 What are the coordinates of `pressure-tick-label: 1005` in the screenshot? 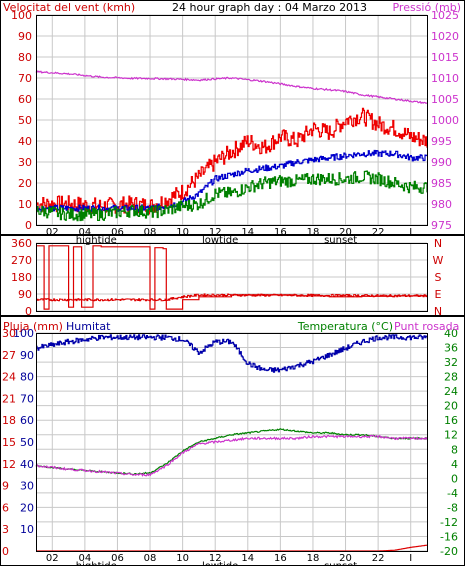 It's located at (445, 99).